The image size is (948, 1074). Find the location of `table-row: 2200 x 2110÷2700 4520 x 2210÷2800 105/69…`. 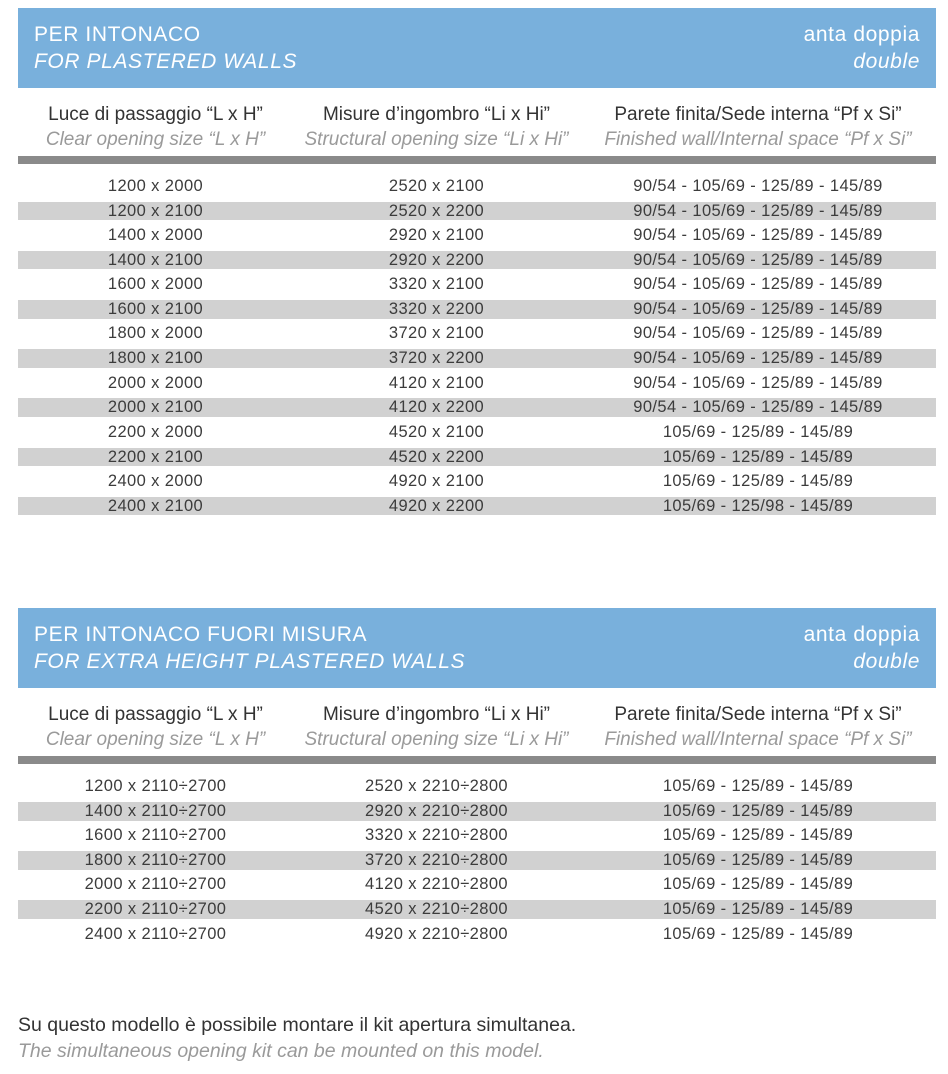

table-row: 2200 x 2110÷2700 4520 x 2210÷2800 105/69… is located at coordinates (477, 909).